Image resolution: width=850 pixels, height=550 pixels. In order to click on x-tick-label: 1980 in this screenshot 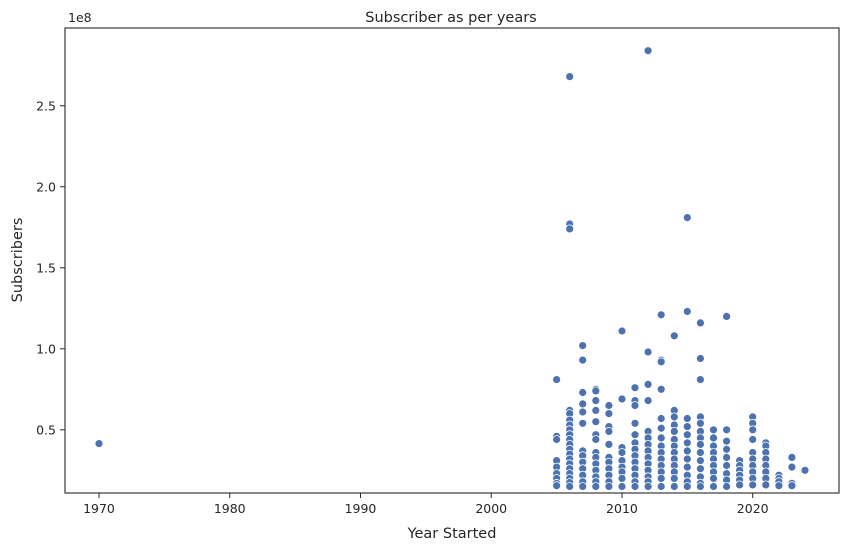, I will do `click(230, 508)`.